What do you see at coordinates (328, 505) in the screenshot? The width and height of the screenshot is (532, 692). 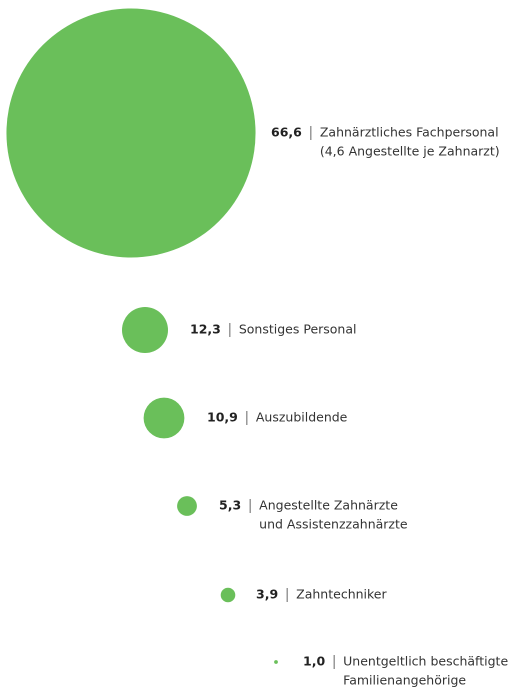 I see `category-label: Angestellte Zahnärzte` at bounding box center [328, 505].